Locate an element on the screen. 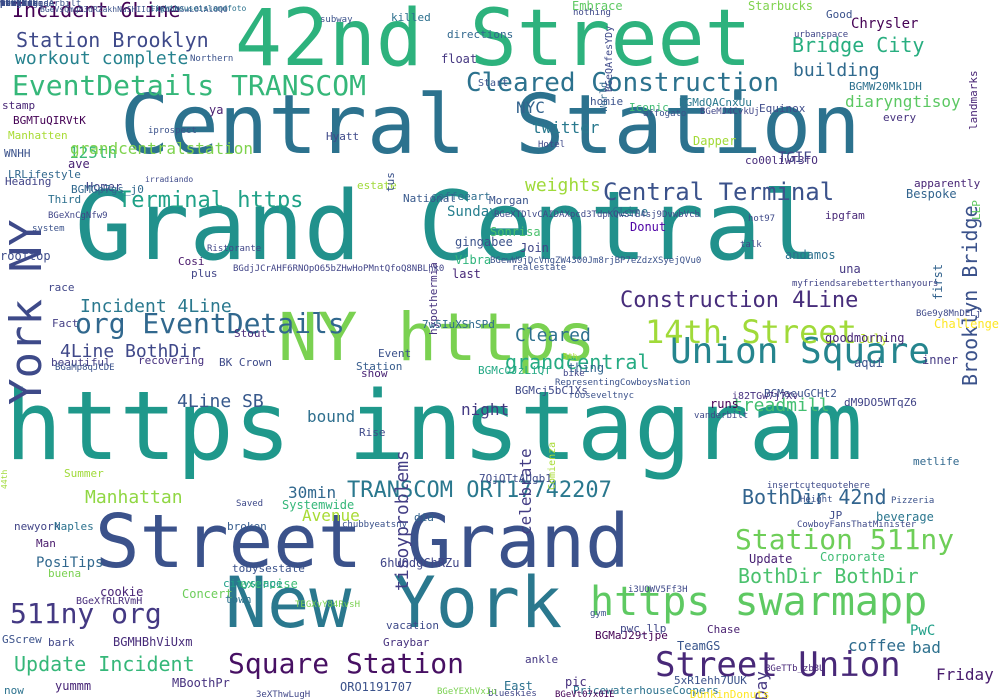 Image resolution: width=1000 pixels, height=700 pixels. word-cloud-term: DOORMAN is located at coordinates (19, 4).